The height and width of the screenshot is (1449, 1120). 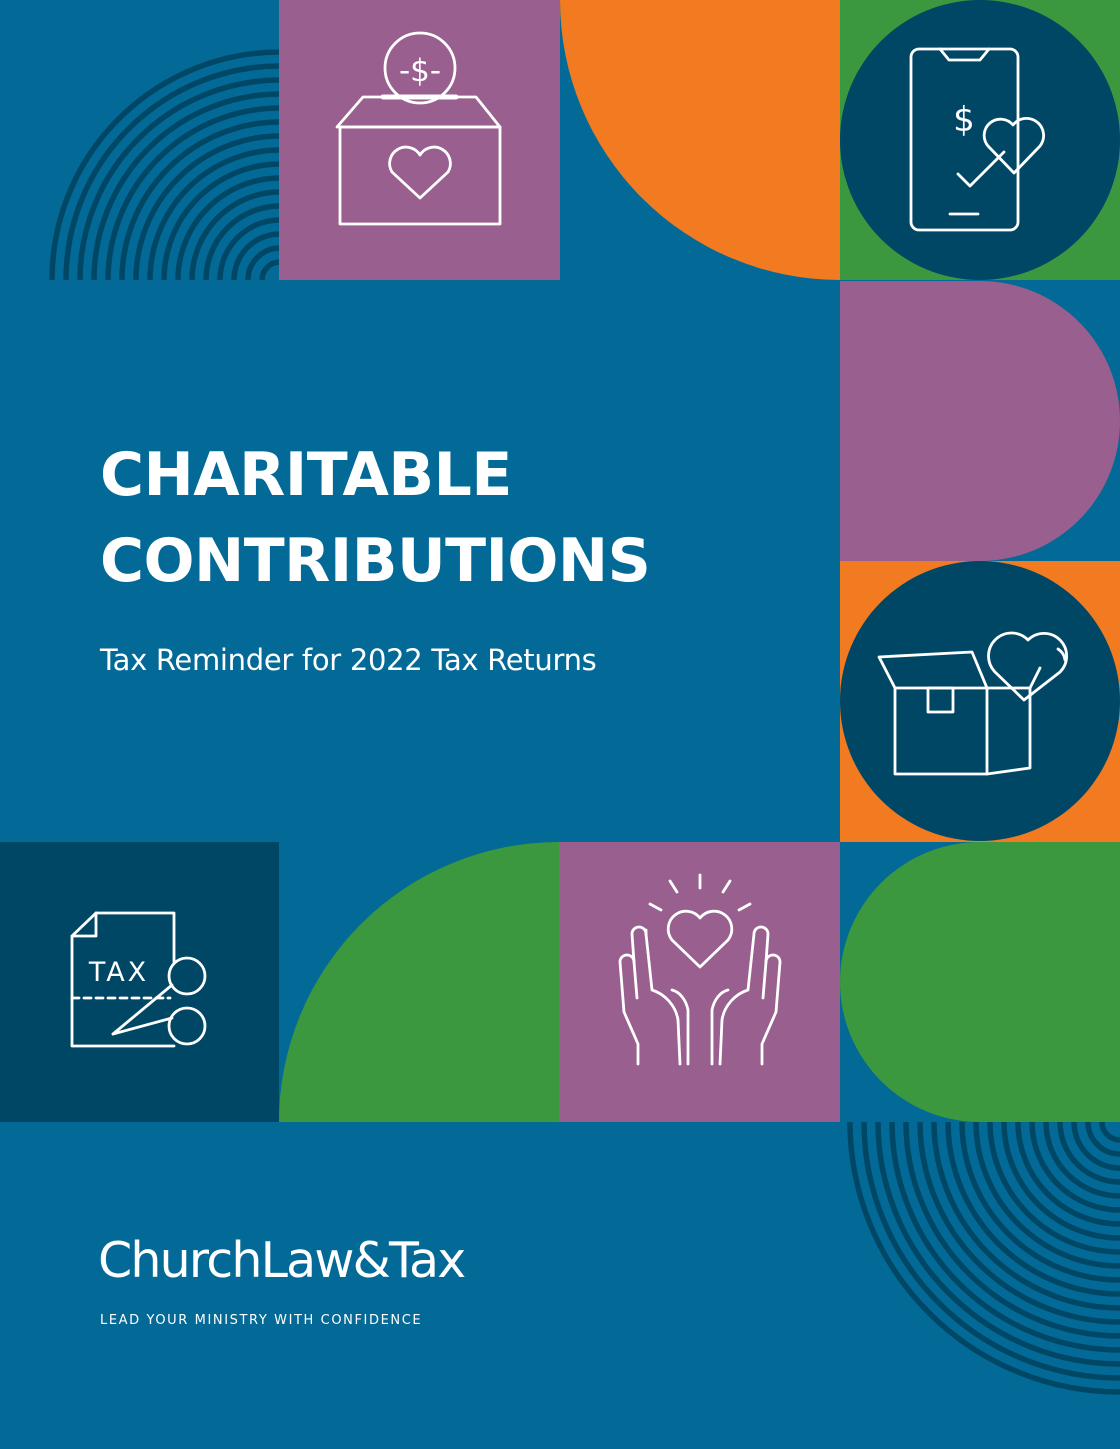 I want to click on donation-box-heart-icon, so click(x=418, y=128).